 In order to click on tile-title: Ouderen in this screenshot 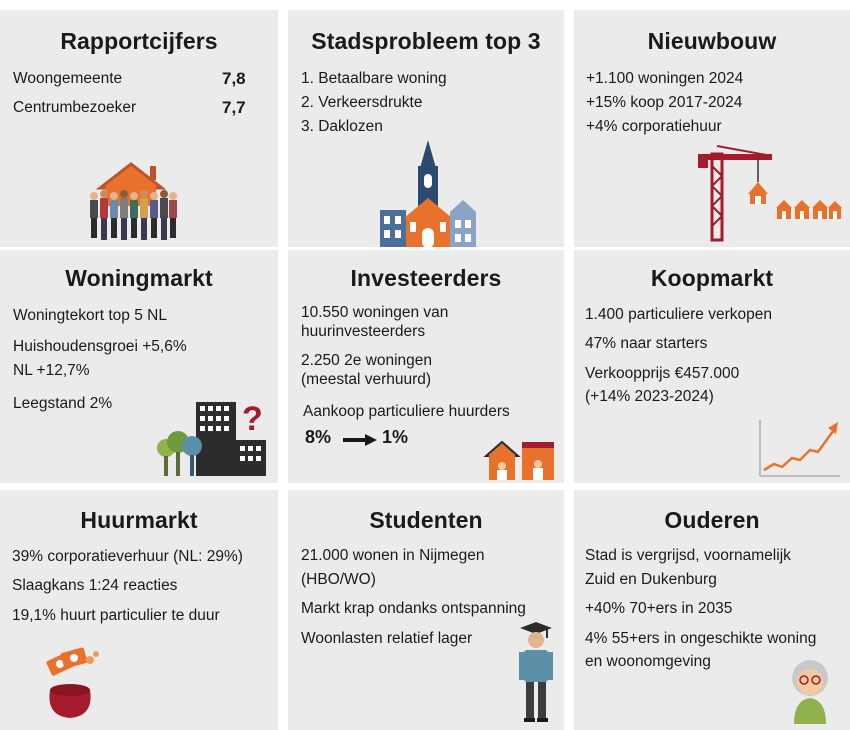, I will do `click(712, 520)`.